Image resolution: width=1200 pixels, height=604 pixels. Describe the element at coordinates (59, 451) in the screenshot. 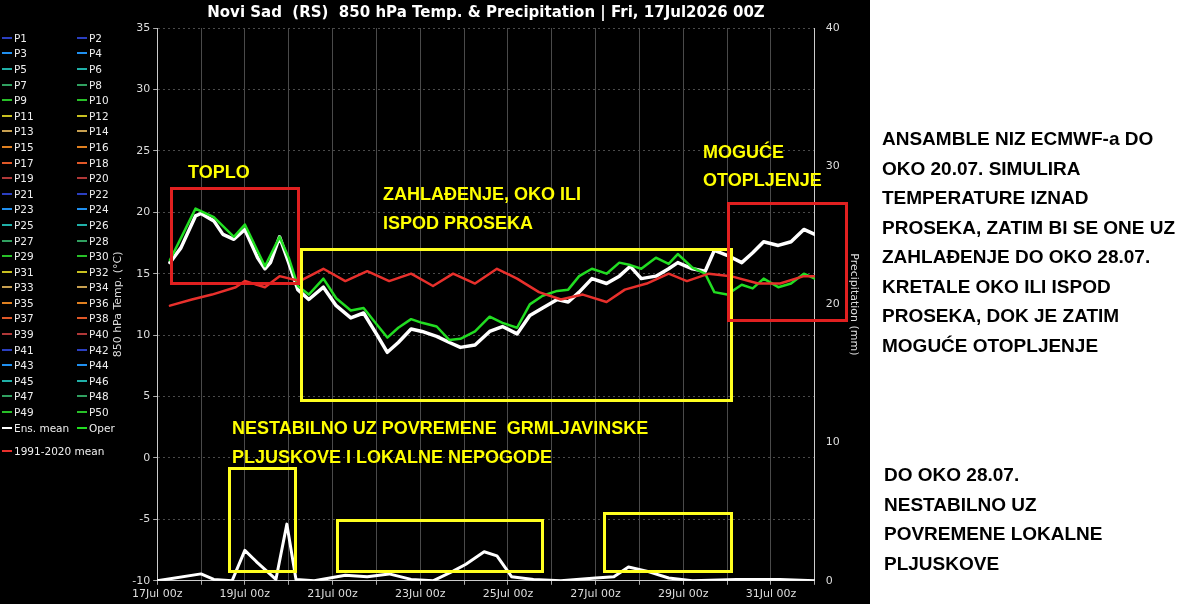

I see `legend-label: 1991-2020 mean` at that location.